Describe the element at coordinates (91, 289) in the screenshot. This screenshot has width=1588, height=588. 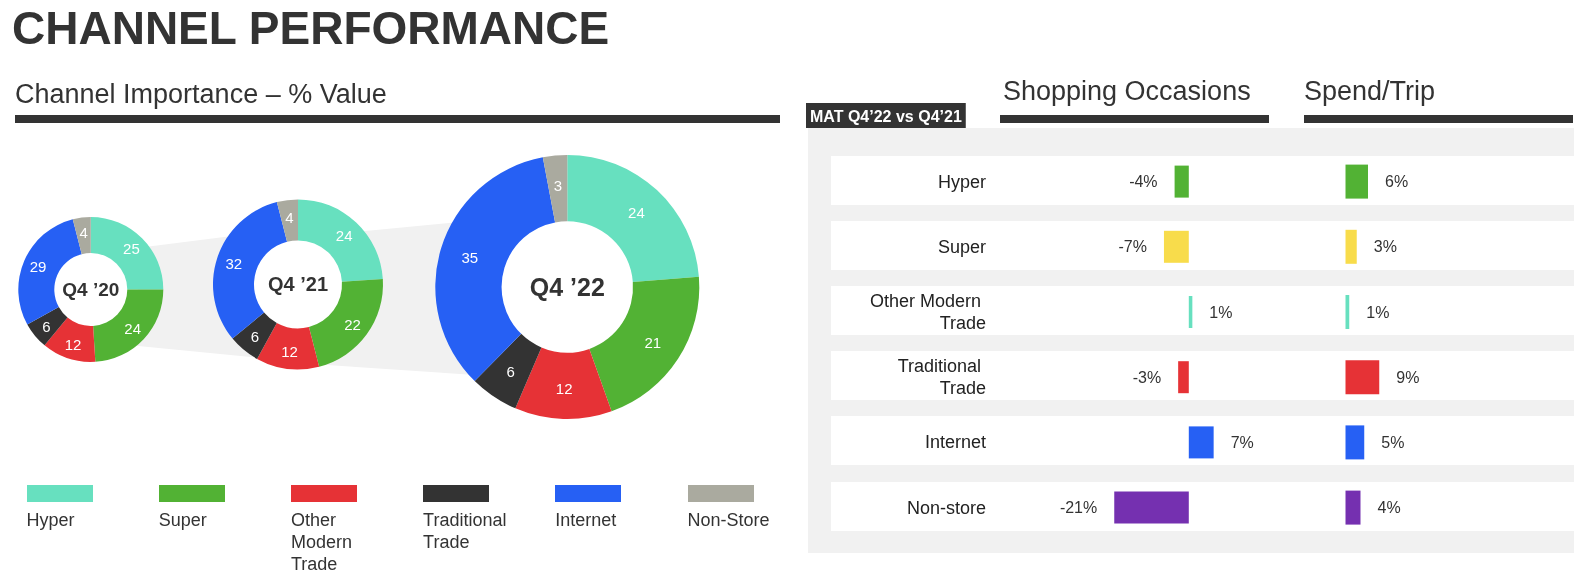
I see `slice-label: Q4 ’20` at that location.